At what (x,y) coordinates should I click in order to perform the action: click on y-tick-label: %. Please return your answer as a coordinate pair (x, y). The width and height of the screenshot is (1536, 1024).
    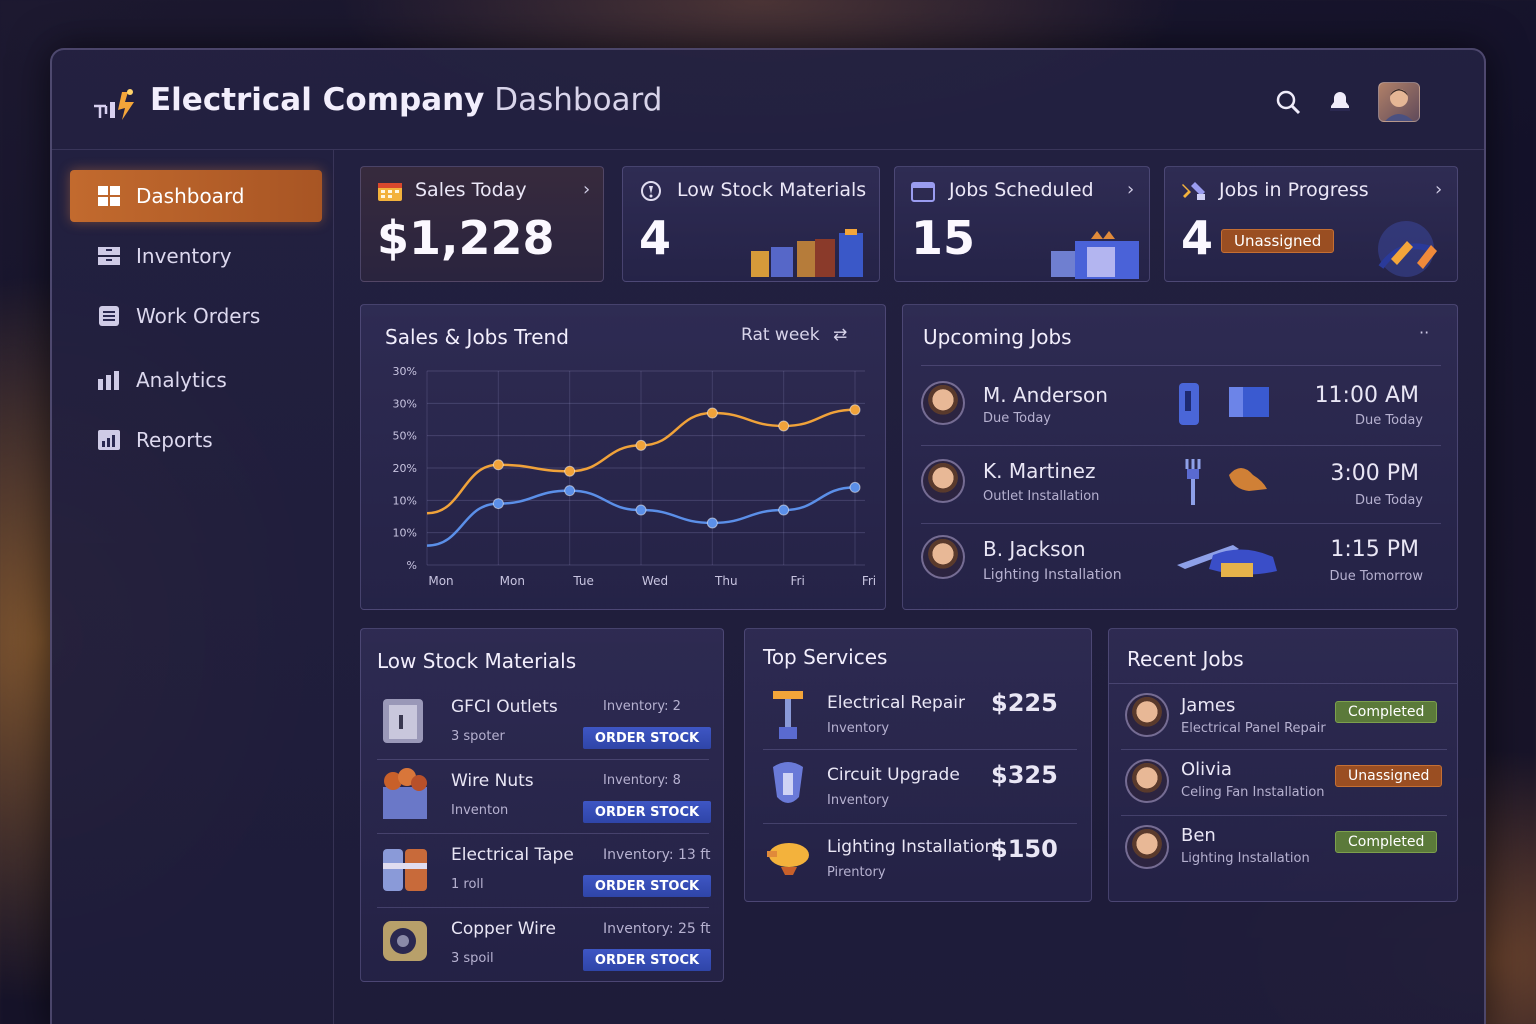
    Looking at the image, I should click on (412, 565).